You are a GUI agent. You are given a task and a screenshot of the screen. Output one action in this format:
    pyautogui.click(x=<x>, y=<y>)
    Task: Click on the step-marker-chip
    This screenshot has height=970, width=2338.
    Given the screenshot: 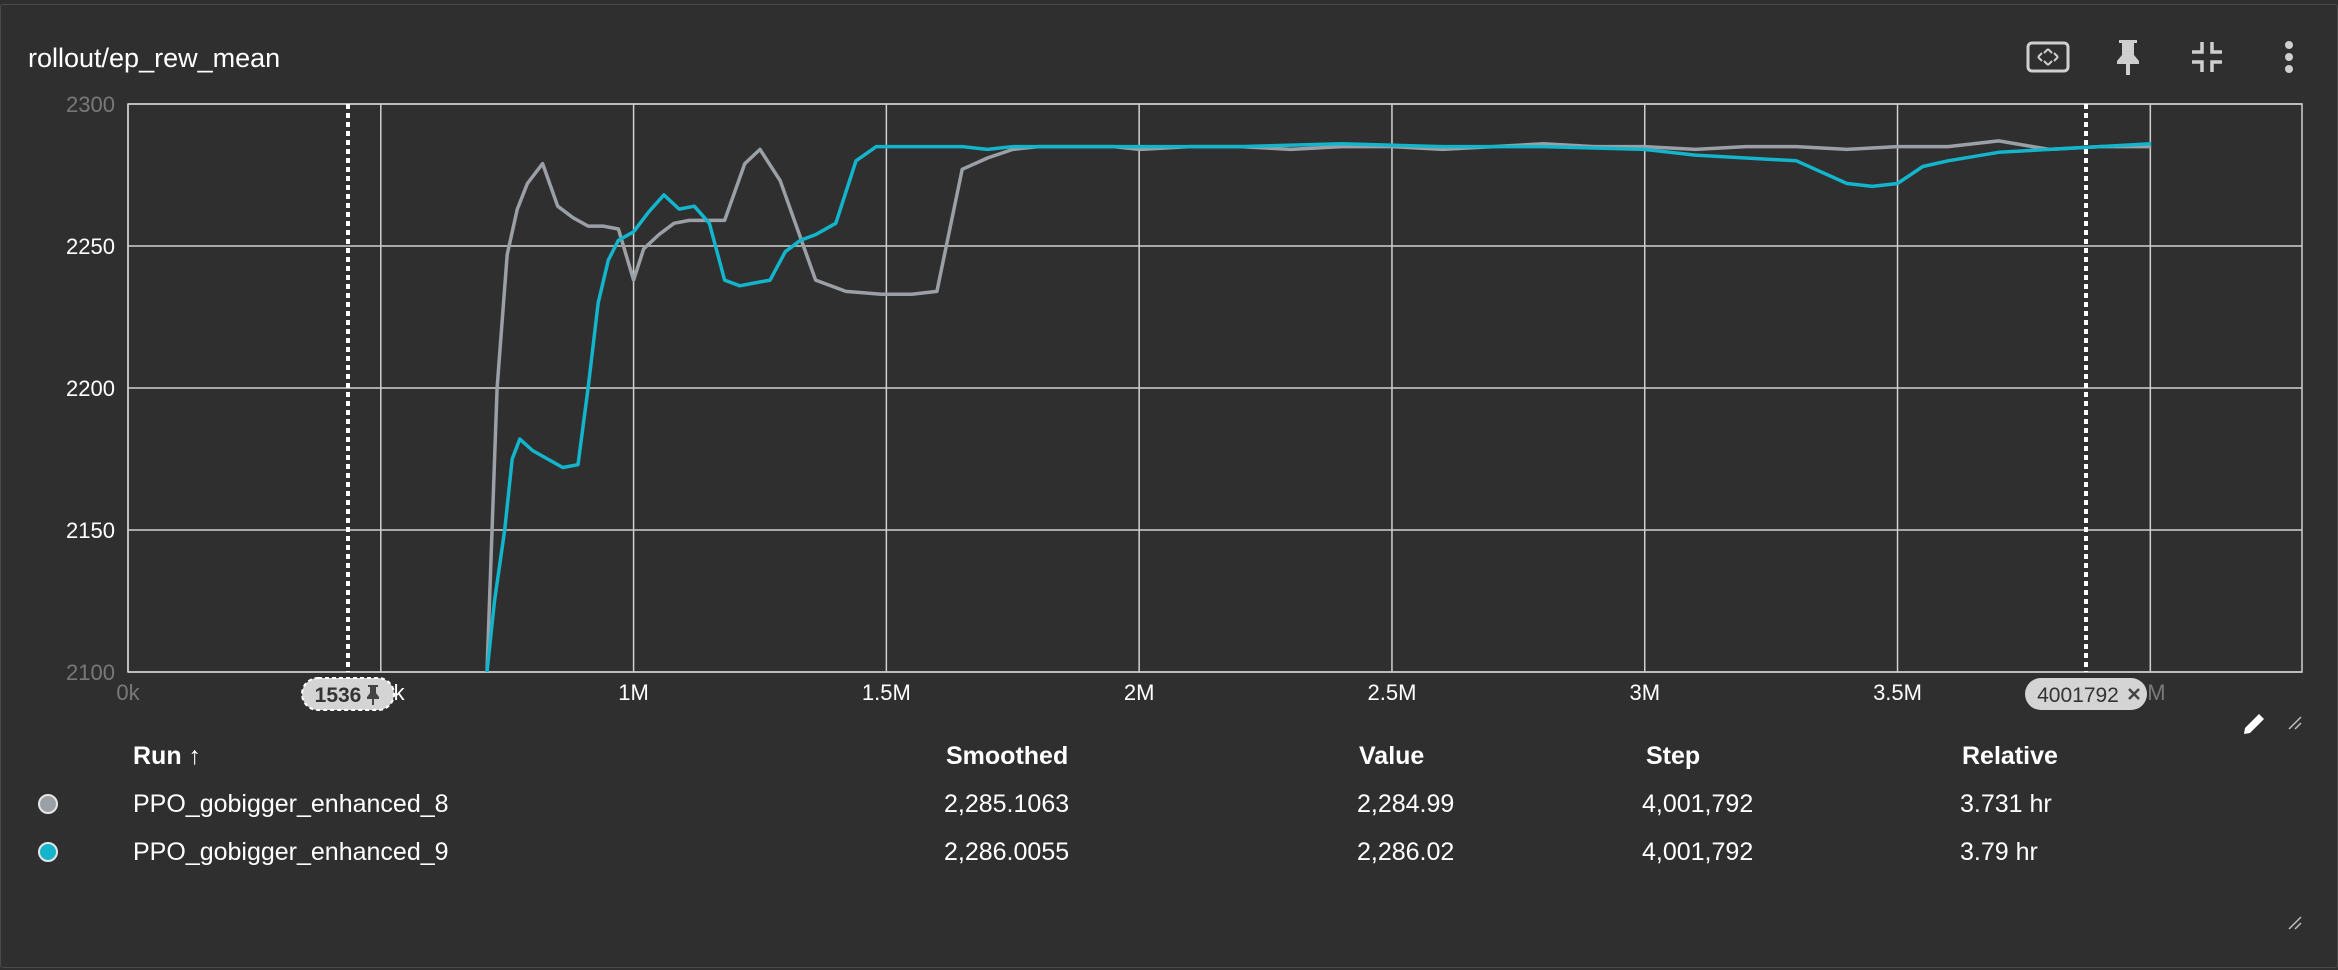 What is the action you would take?
    pyautogui.click(x=2086, y=694)
    